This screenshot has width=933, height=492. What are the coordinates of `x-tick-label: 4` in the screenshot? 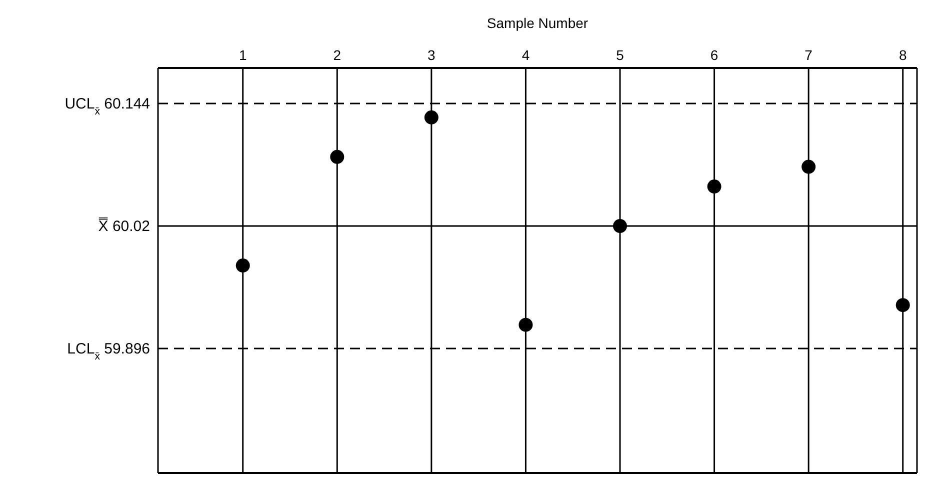 It's located at (526, 55).